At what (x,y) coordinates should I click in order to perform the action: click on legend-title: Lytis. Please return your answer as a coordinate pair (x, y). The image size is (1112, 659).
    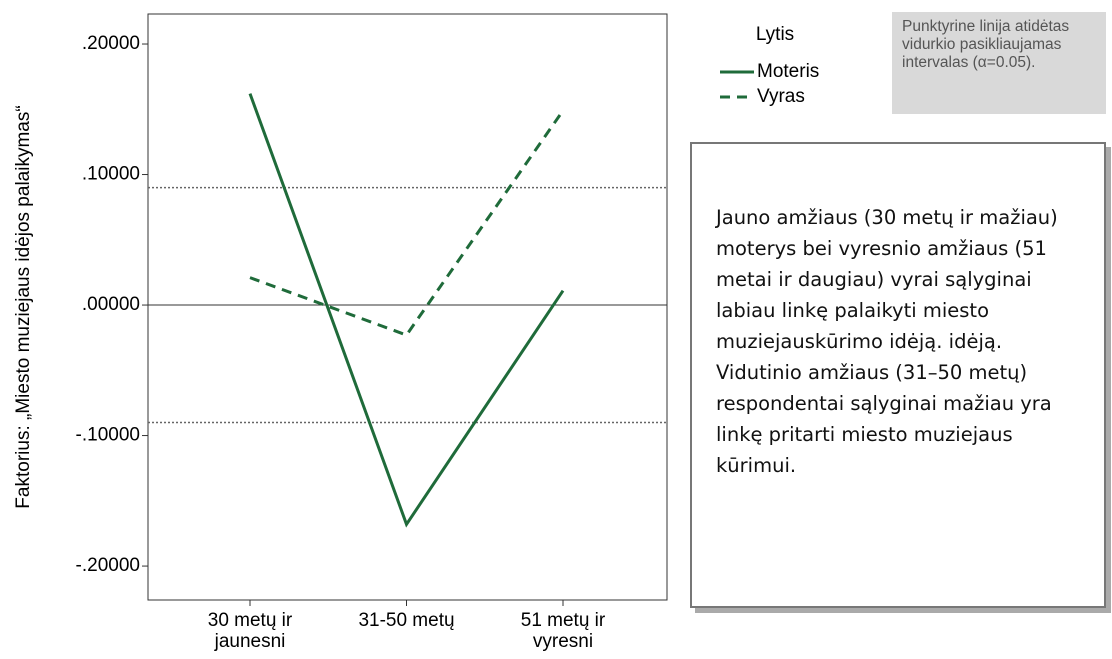
    Looking at the image, I should click on (775, 34).